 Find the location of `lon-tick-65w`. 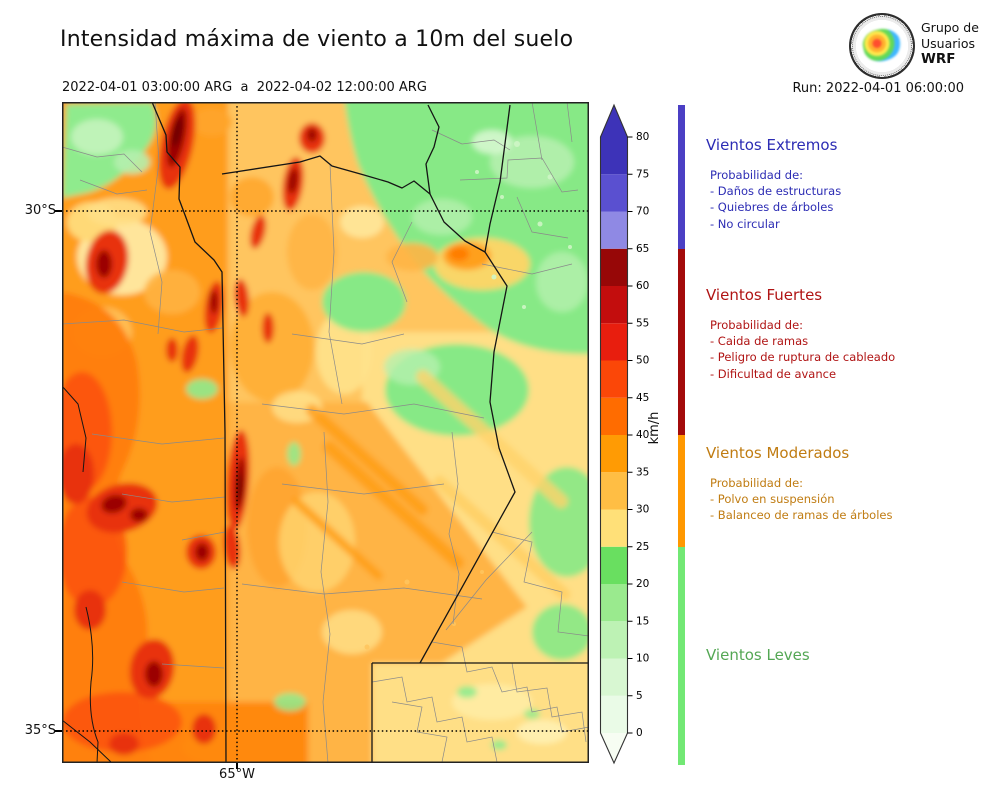

lon-tick-65w is located at coordinates (237, 765).